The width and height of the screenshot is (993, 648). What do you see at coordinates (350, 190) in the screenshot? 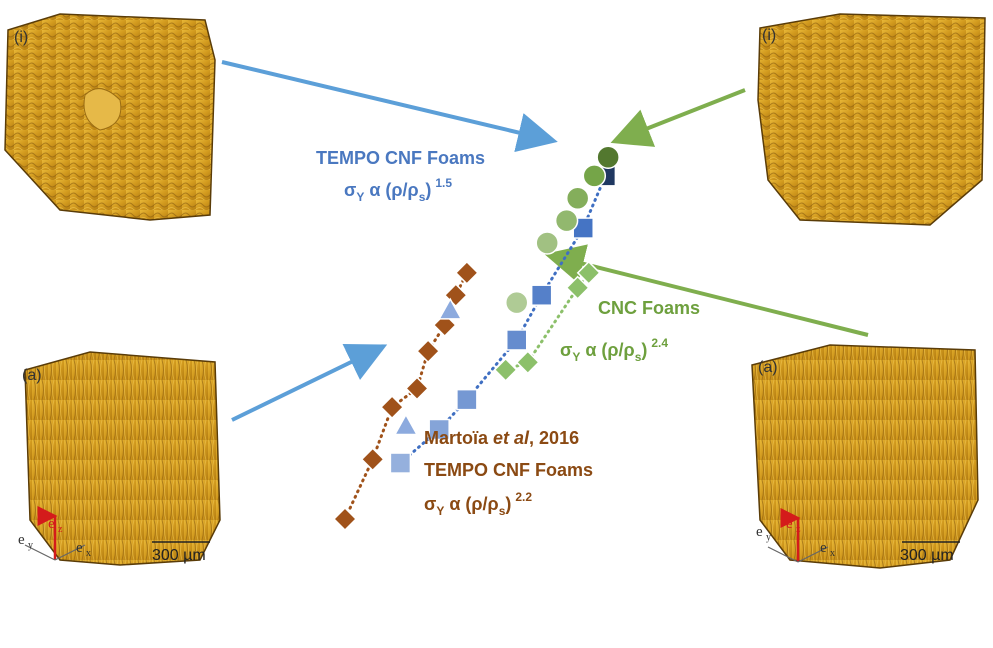
I see `tempo-law-sigma: σ` at bounding box center [350, 190].